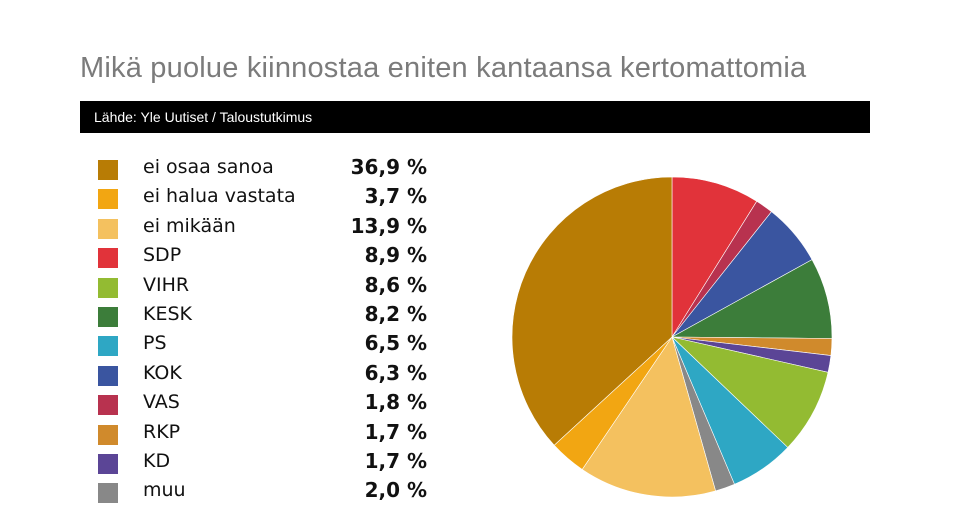 The height and width of the screenshot is (531, 958). Describe the element at coordinates (162, 431) in the screenshot. I see `legend-label: RKP` at that location.